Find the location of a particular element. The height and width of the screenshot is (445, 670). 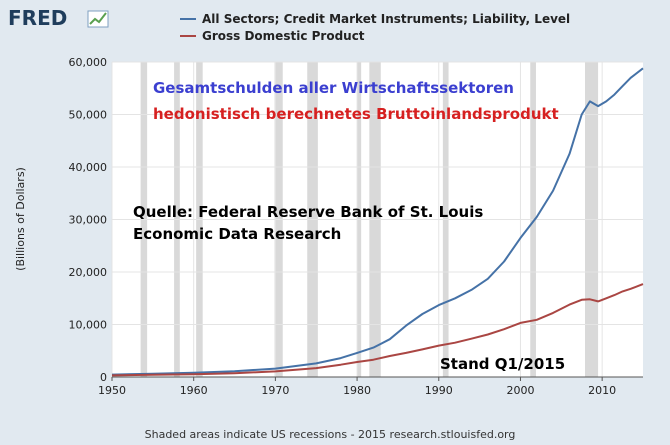

y-tick-label: 40,000 is located at coordinates (88, 167).